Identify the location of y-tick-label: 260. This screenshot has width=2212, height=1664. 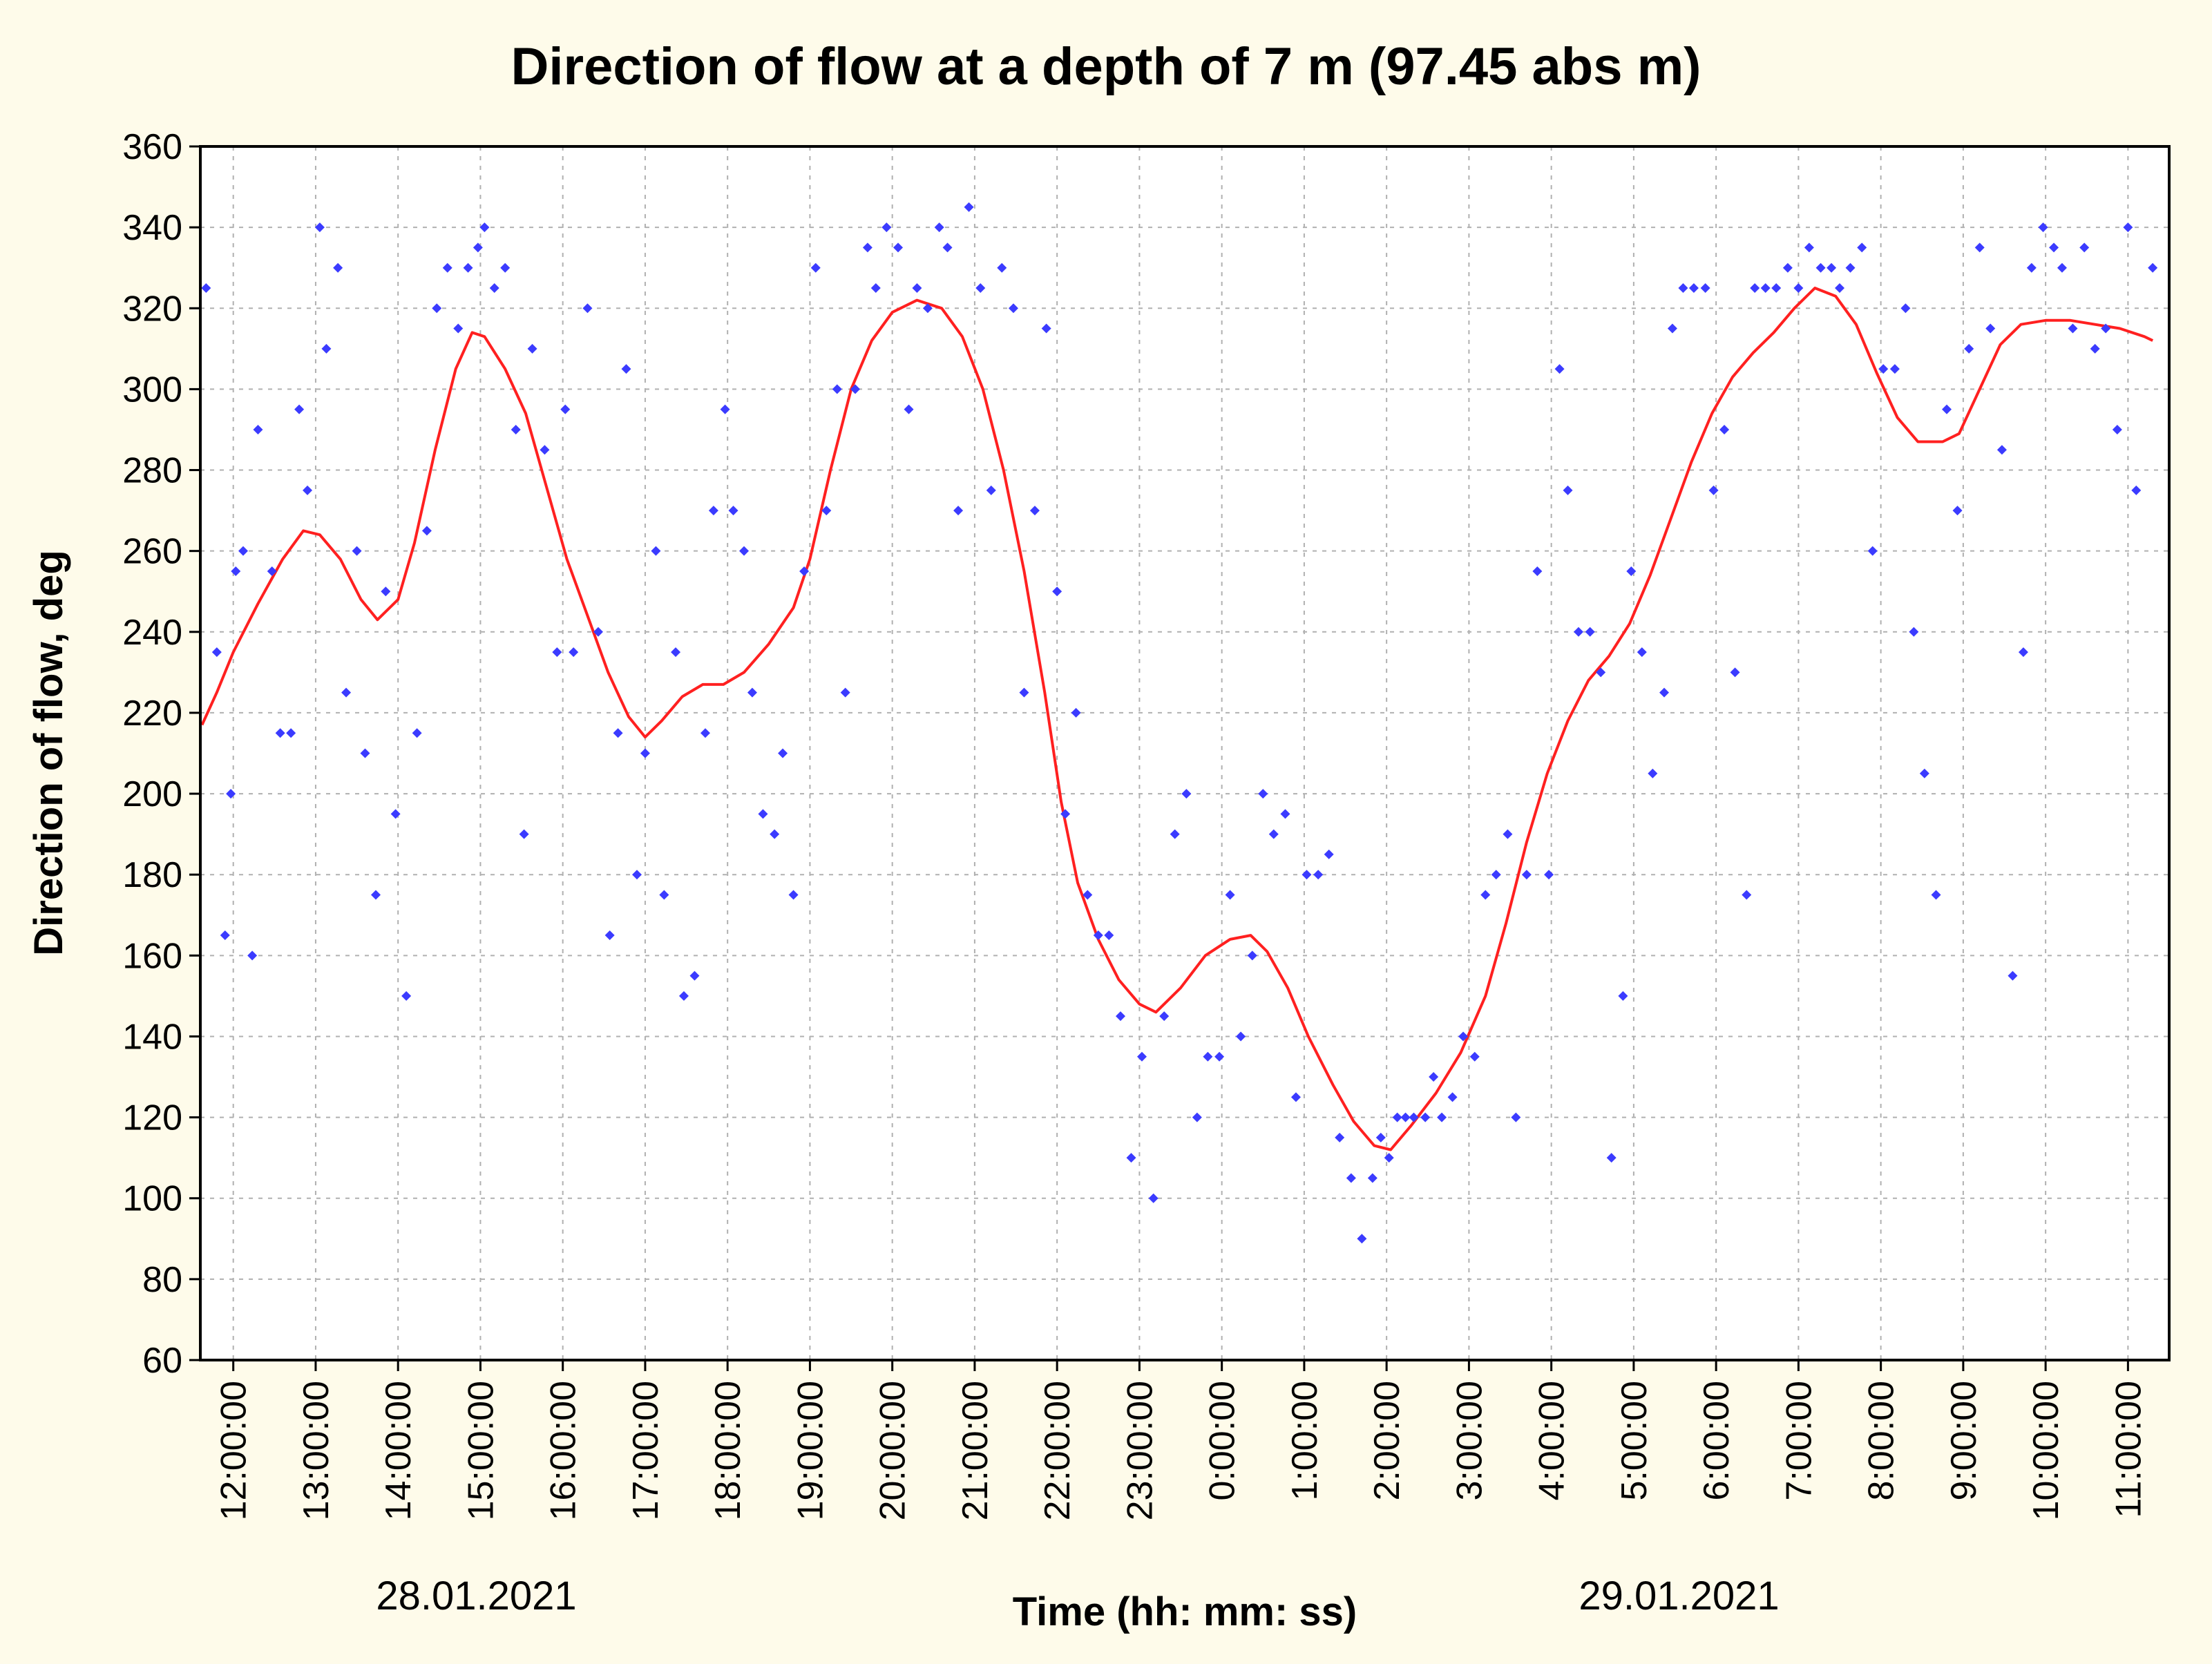
(152, 552).